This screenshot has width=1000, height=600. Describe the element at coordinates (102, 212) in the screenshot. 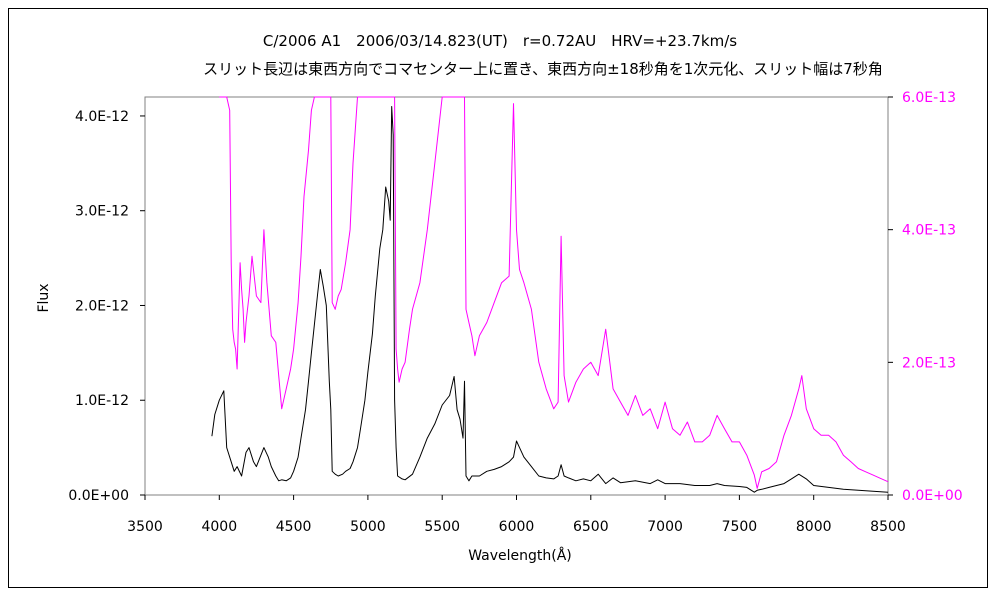

I see `y-tick-label: 3.0E-12` at that location.